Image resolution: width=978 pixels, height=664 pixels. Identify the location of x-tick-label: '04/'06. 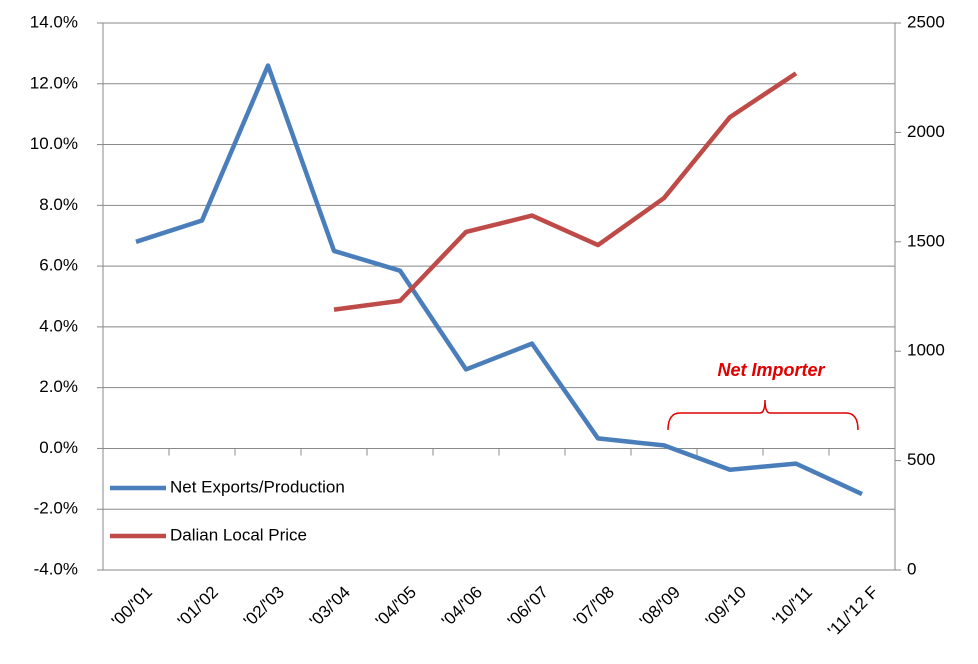
(462, 607).